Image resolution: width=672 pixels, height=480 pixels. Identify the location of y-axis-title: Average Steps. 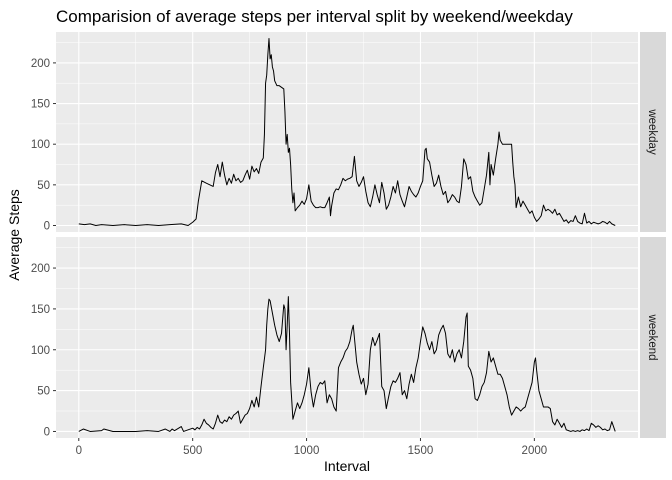
(14, 235).